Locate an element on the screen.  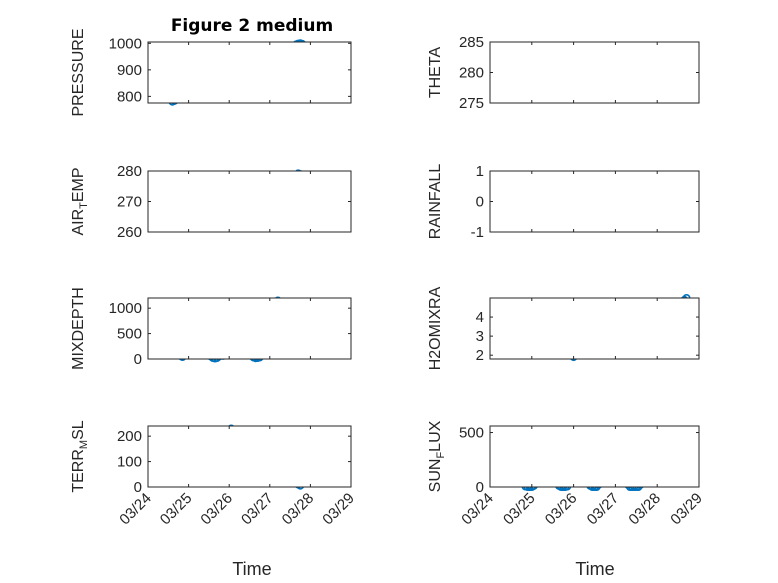
y-axis-label-part: LUX is located at coordinates (435, 435).